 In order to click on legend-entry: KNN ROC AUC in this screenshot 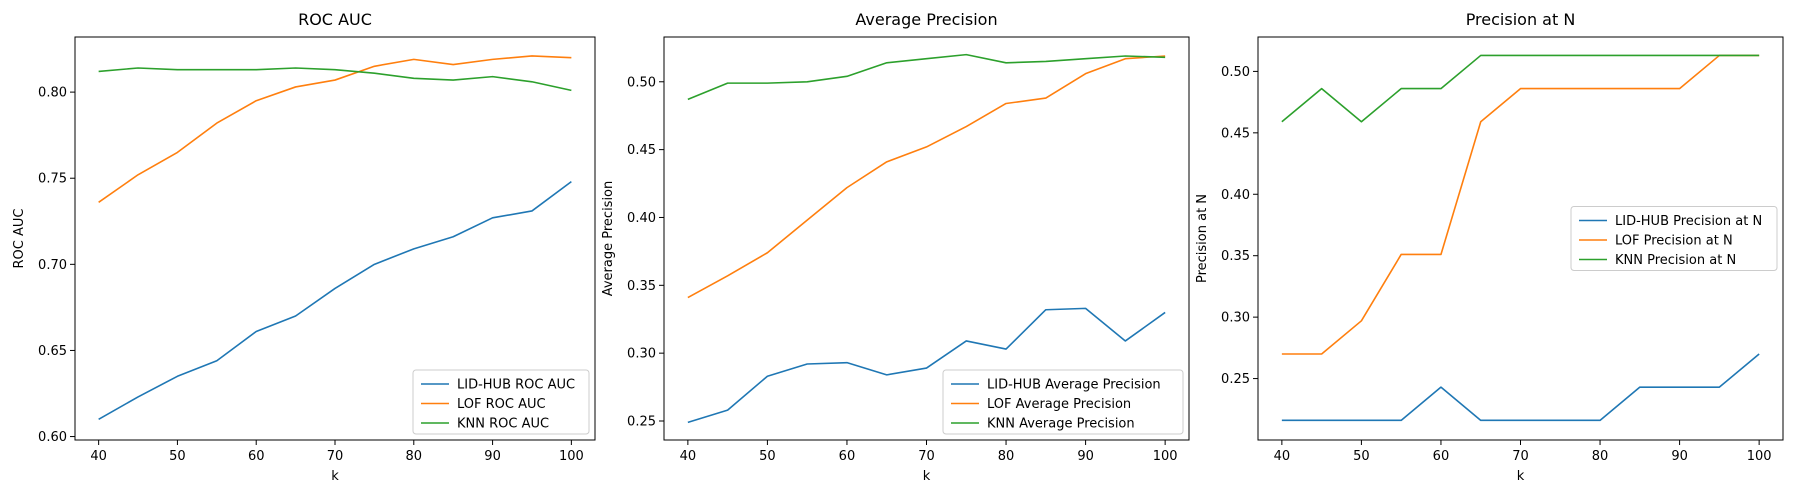, I will do `click(503, 424)`.